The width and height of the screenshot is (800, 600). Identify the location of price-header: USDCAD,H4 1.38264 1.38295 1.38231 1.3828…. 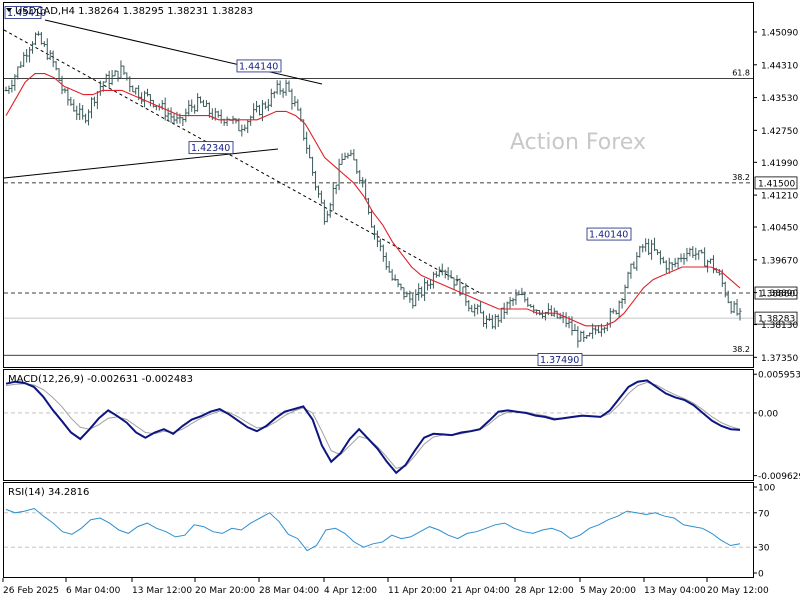
(134, 11).